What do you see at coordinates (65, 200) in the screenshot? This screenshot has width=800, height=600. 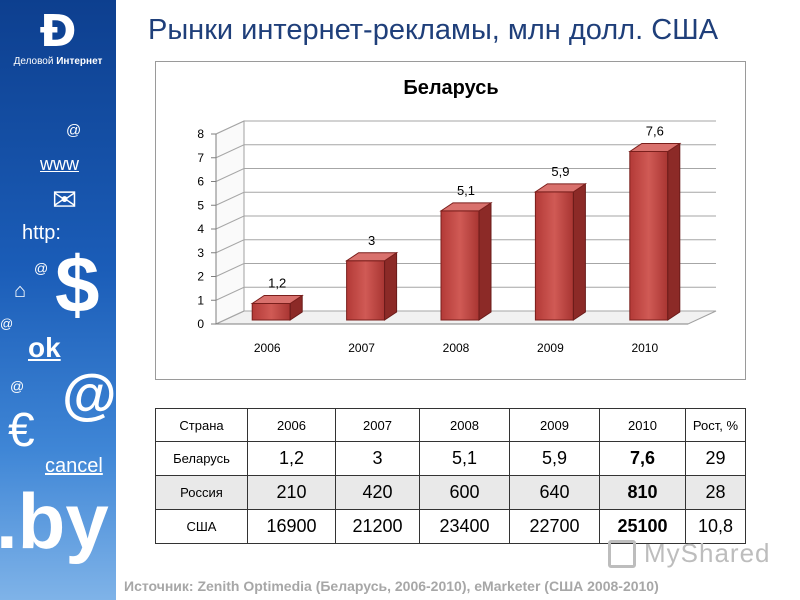 I see `envelope-icon: ✉` at bounding box center [65, 200].